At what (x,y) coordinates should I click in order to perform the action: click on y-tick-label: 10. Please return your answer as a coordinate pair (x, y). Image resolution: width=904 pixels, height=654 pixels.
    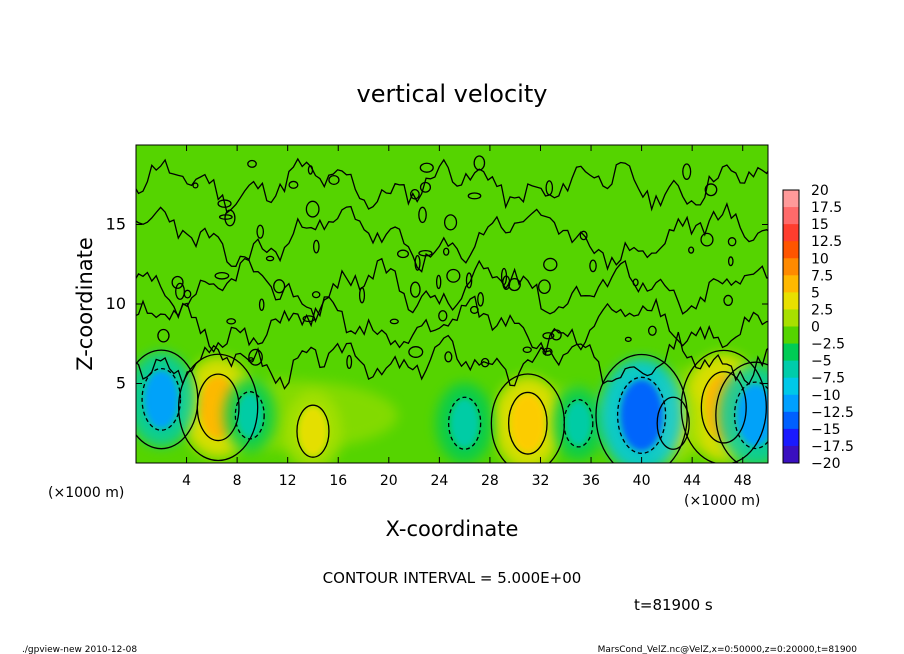
    Looking at the image, I should click on (116, 303).